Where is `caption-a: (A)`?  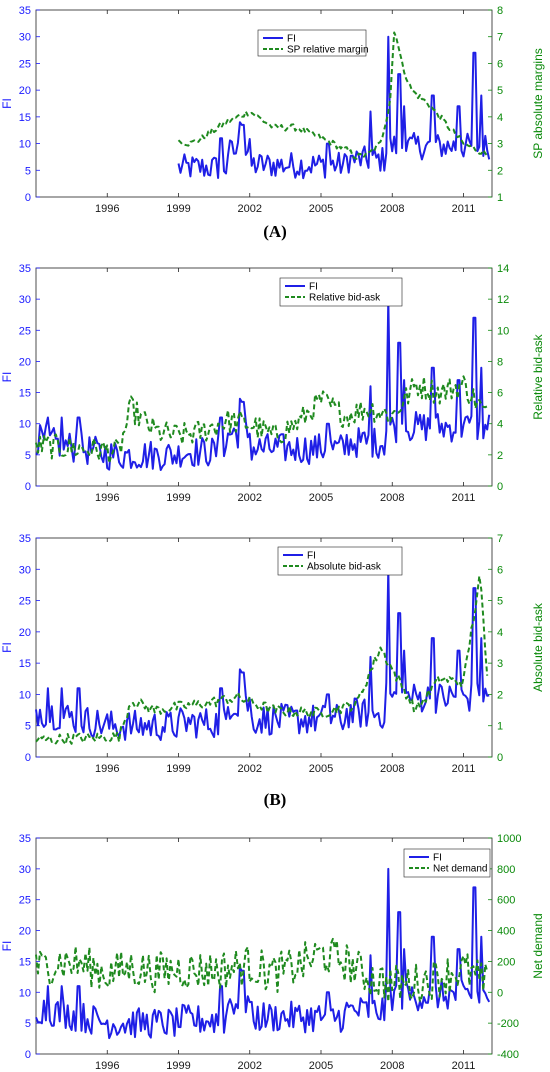
caption-a: (A) is located at coordinates (275, 231).